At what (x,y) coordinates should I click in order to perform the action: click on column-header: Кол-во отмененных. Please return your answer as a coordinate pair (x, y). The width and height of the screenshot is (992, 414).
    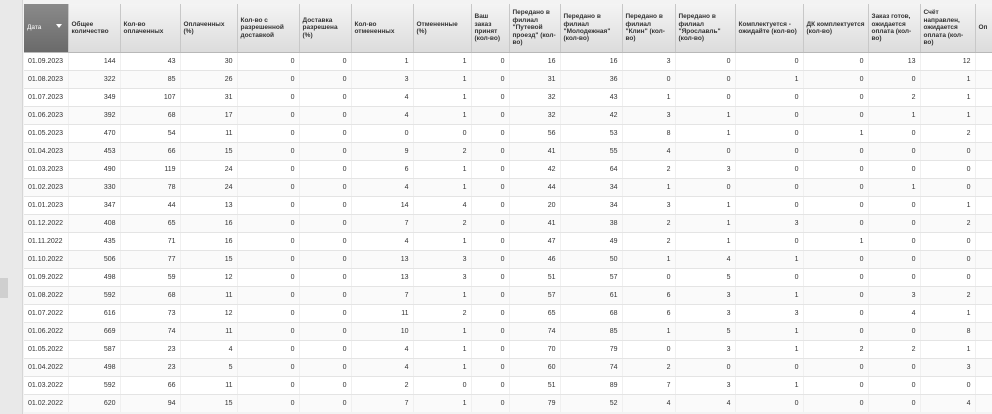
    Looking at the image, I should click on (382, 28).